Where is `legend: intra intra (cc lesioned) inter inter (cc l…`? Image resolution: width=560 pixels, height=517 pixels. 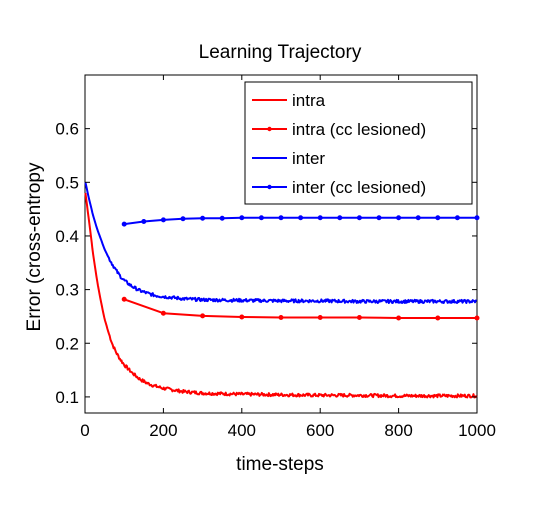
legend: intra intra (cc lesioned) inter inter (cc l… is located at coordinates (358, 143).